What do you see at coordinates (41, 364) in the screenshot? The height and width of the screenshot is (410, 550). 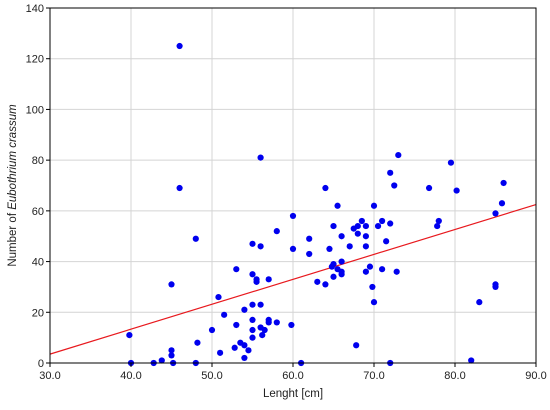 I see `y-tick-label: 0` at bounding box center [41, 364].